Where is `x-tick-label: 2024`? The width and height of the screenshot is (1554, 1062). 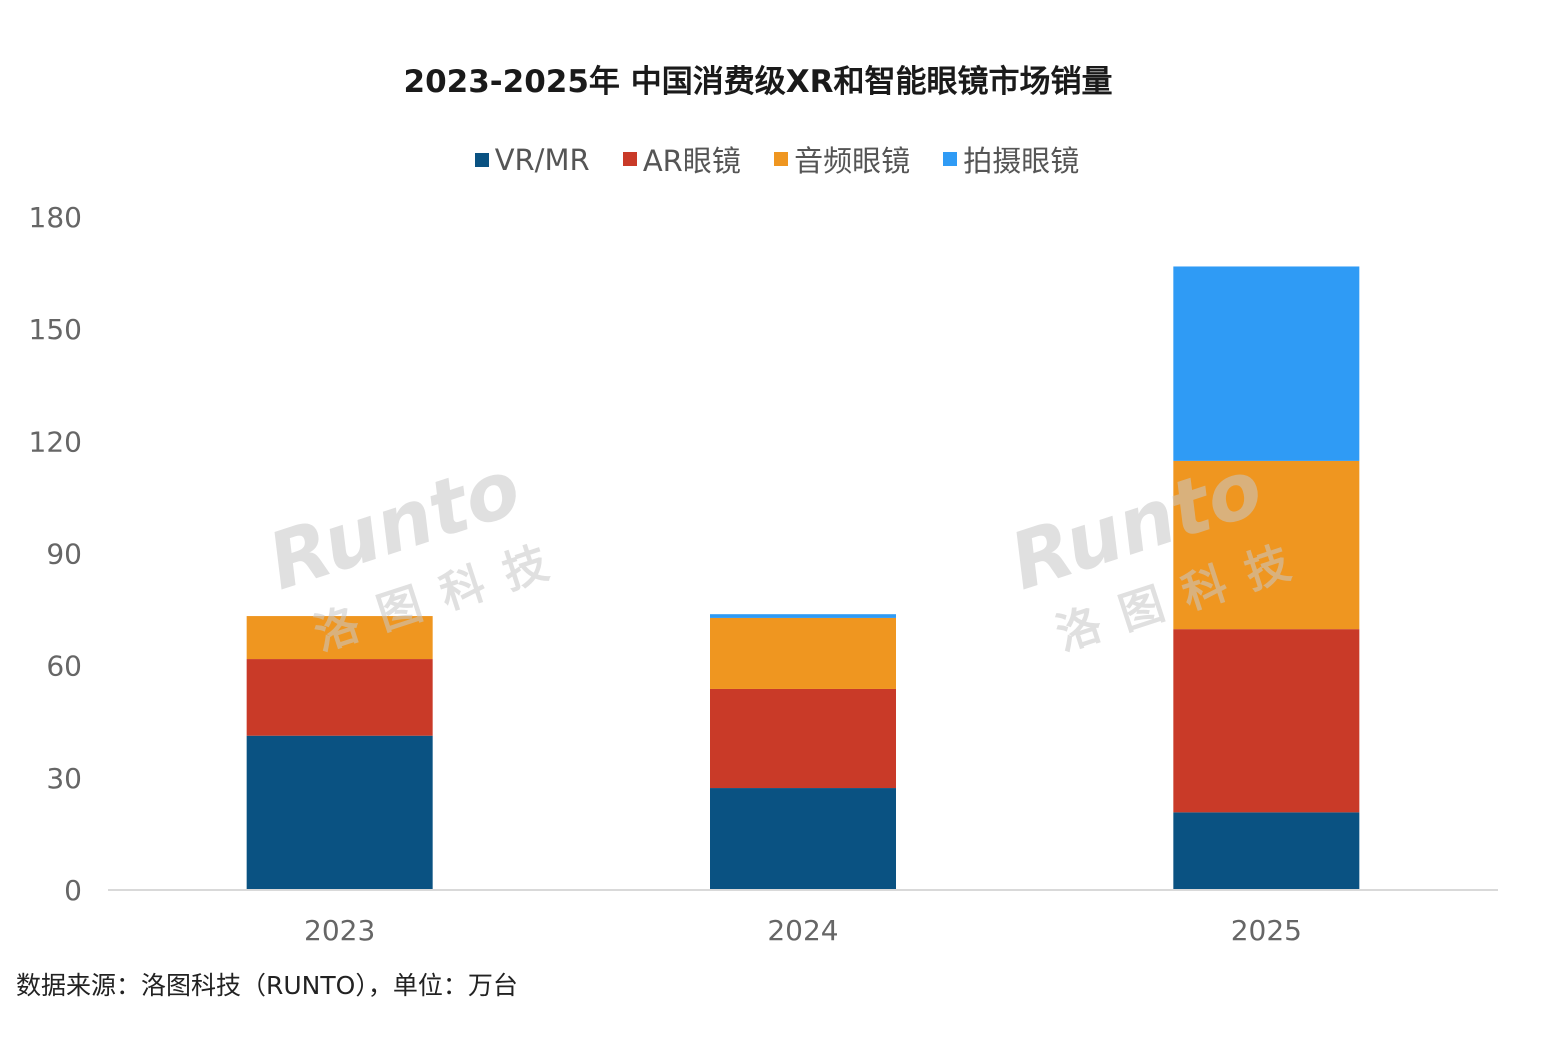 x-tick-label: 2024 is located at coordinates (802, 930).